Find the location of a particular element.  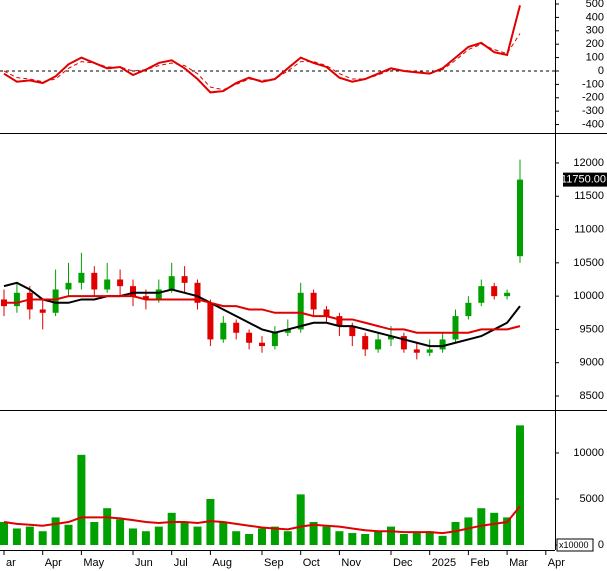

y-tick-label: 9000 is located at coordinates (592, 363).